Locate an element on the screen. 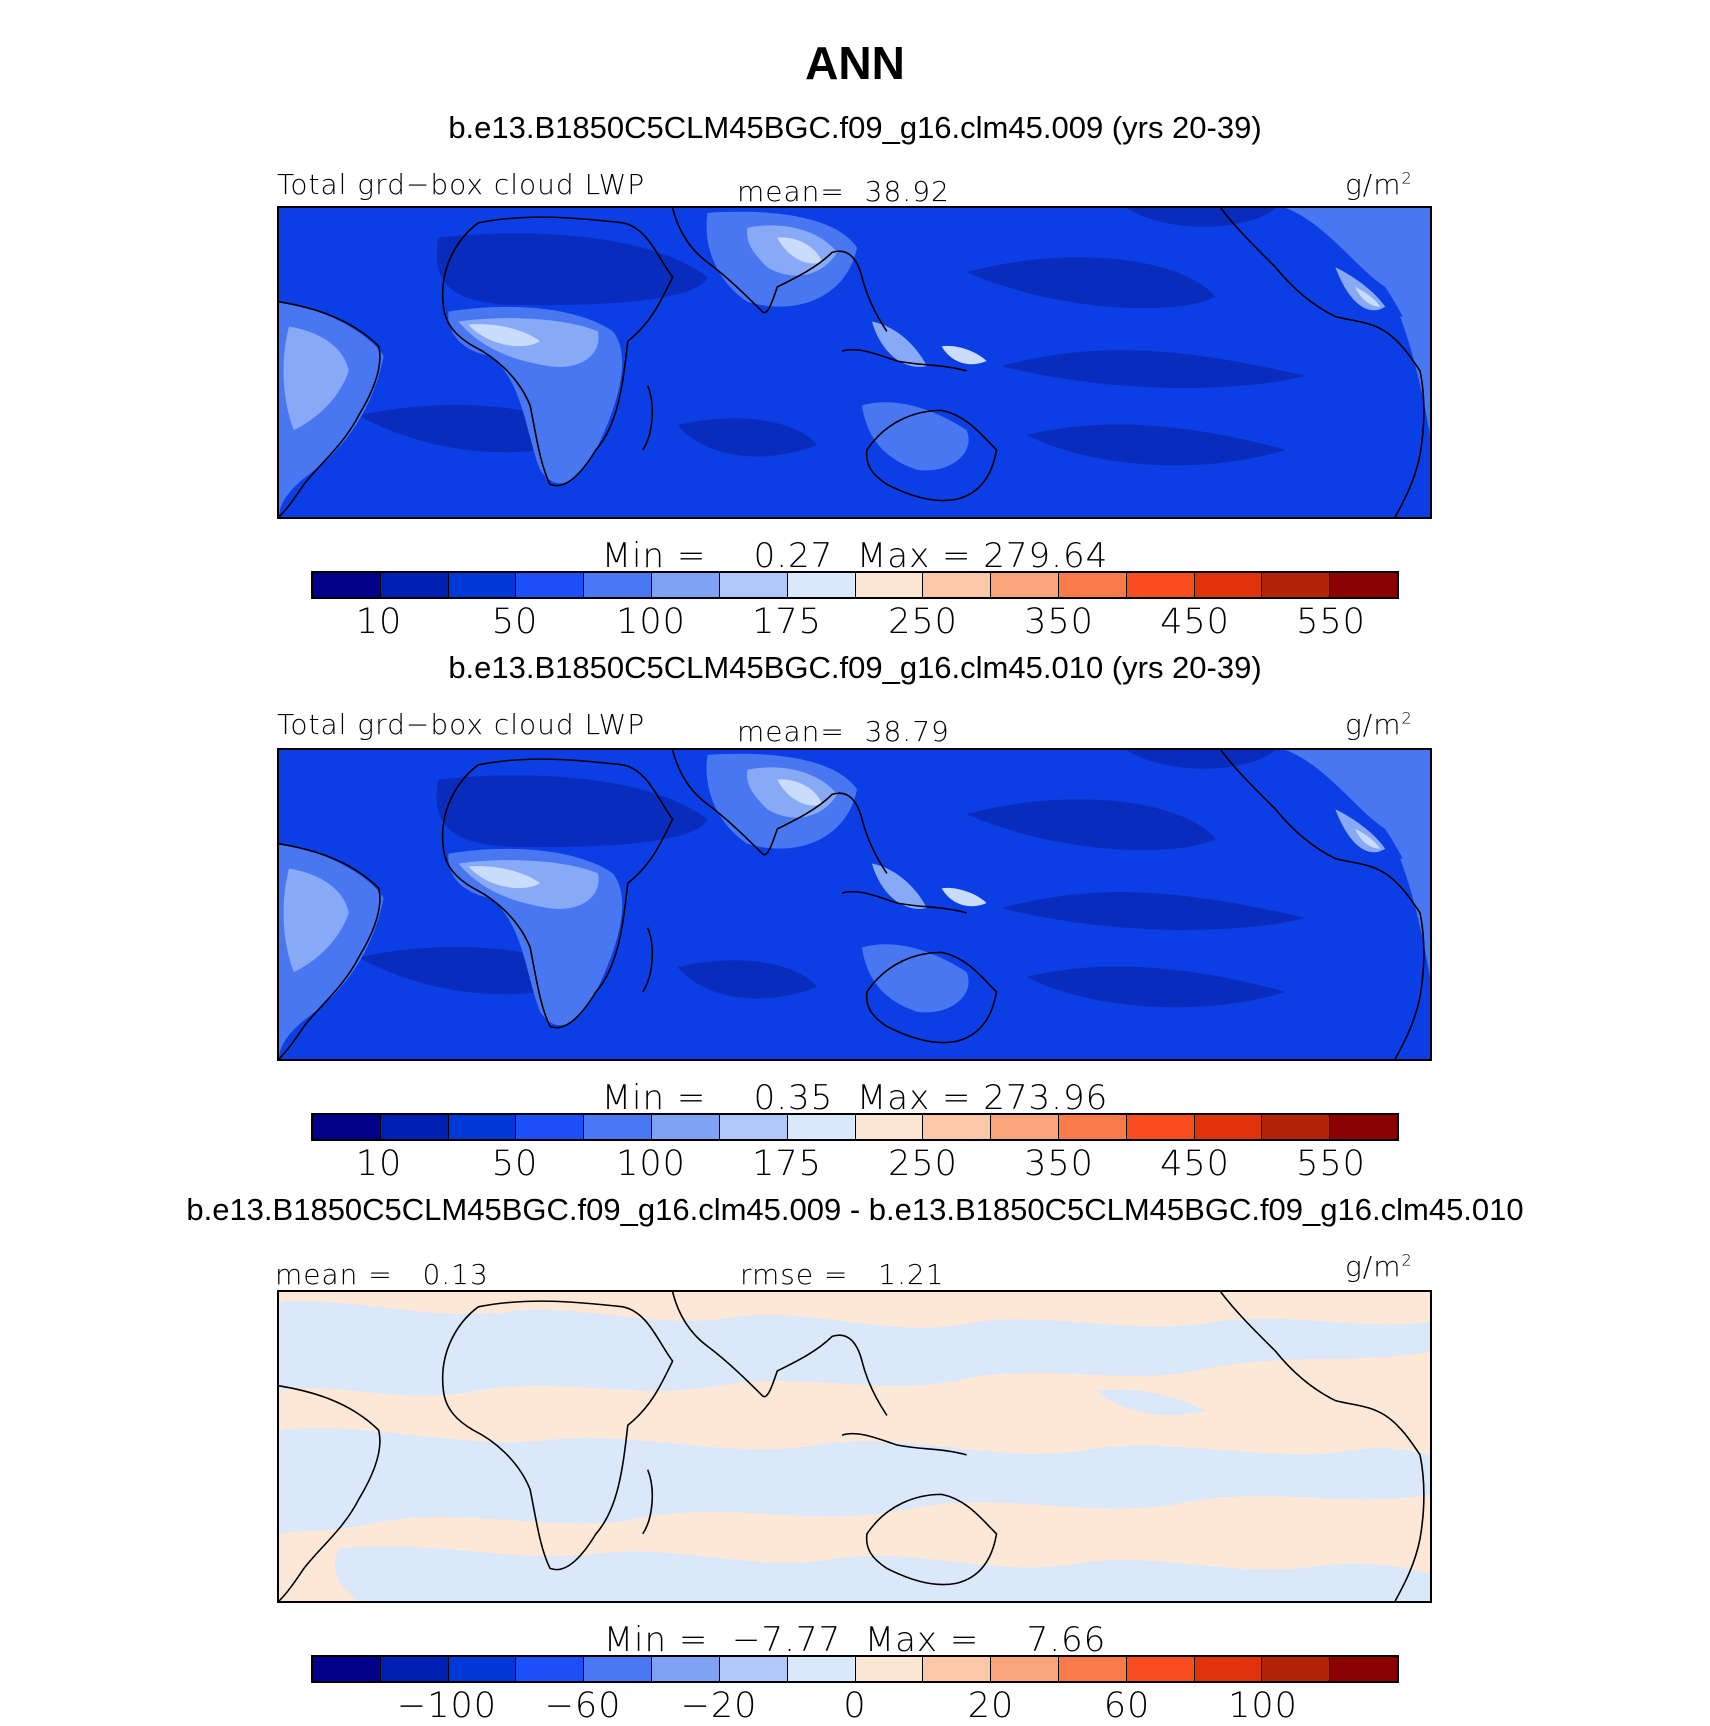 The width and height of the screenshot is (1710, 1726). main-title: ANN is located at coordinates (855, 63).